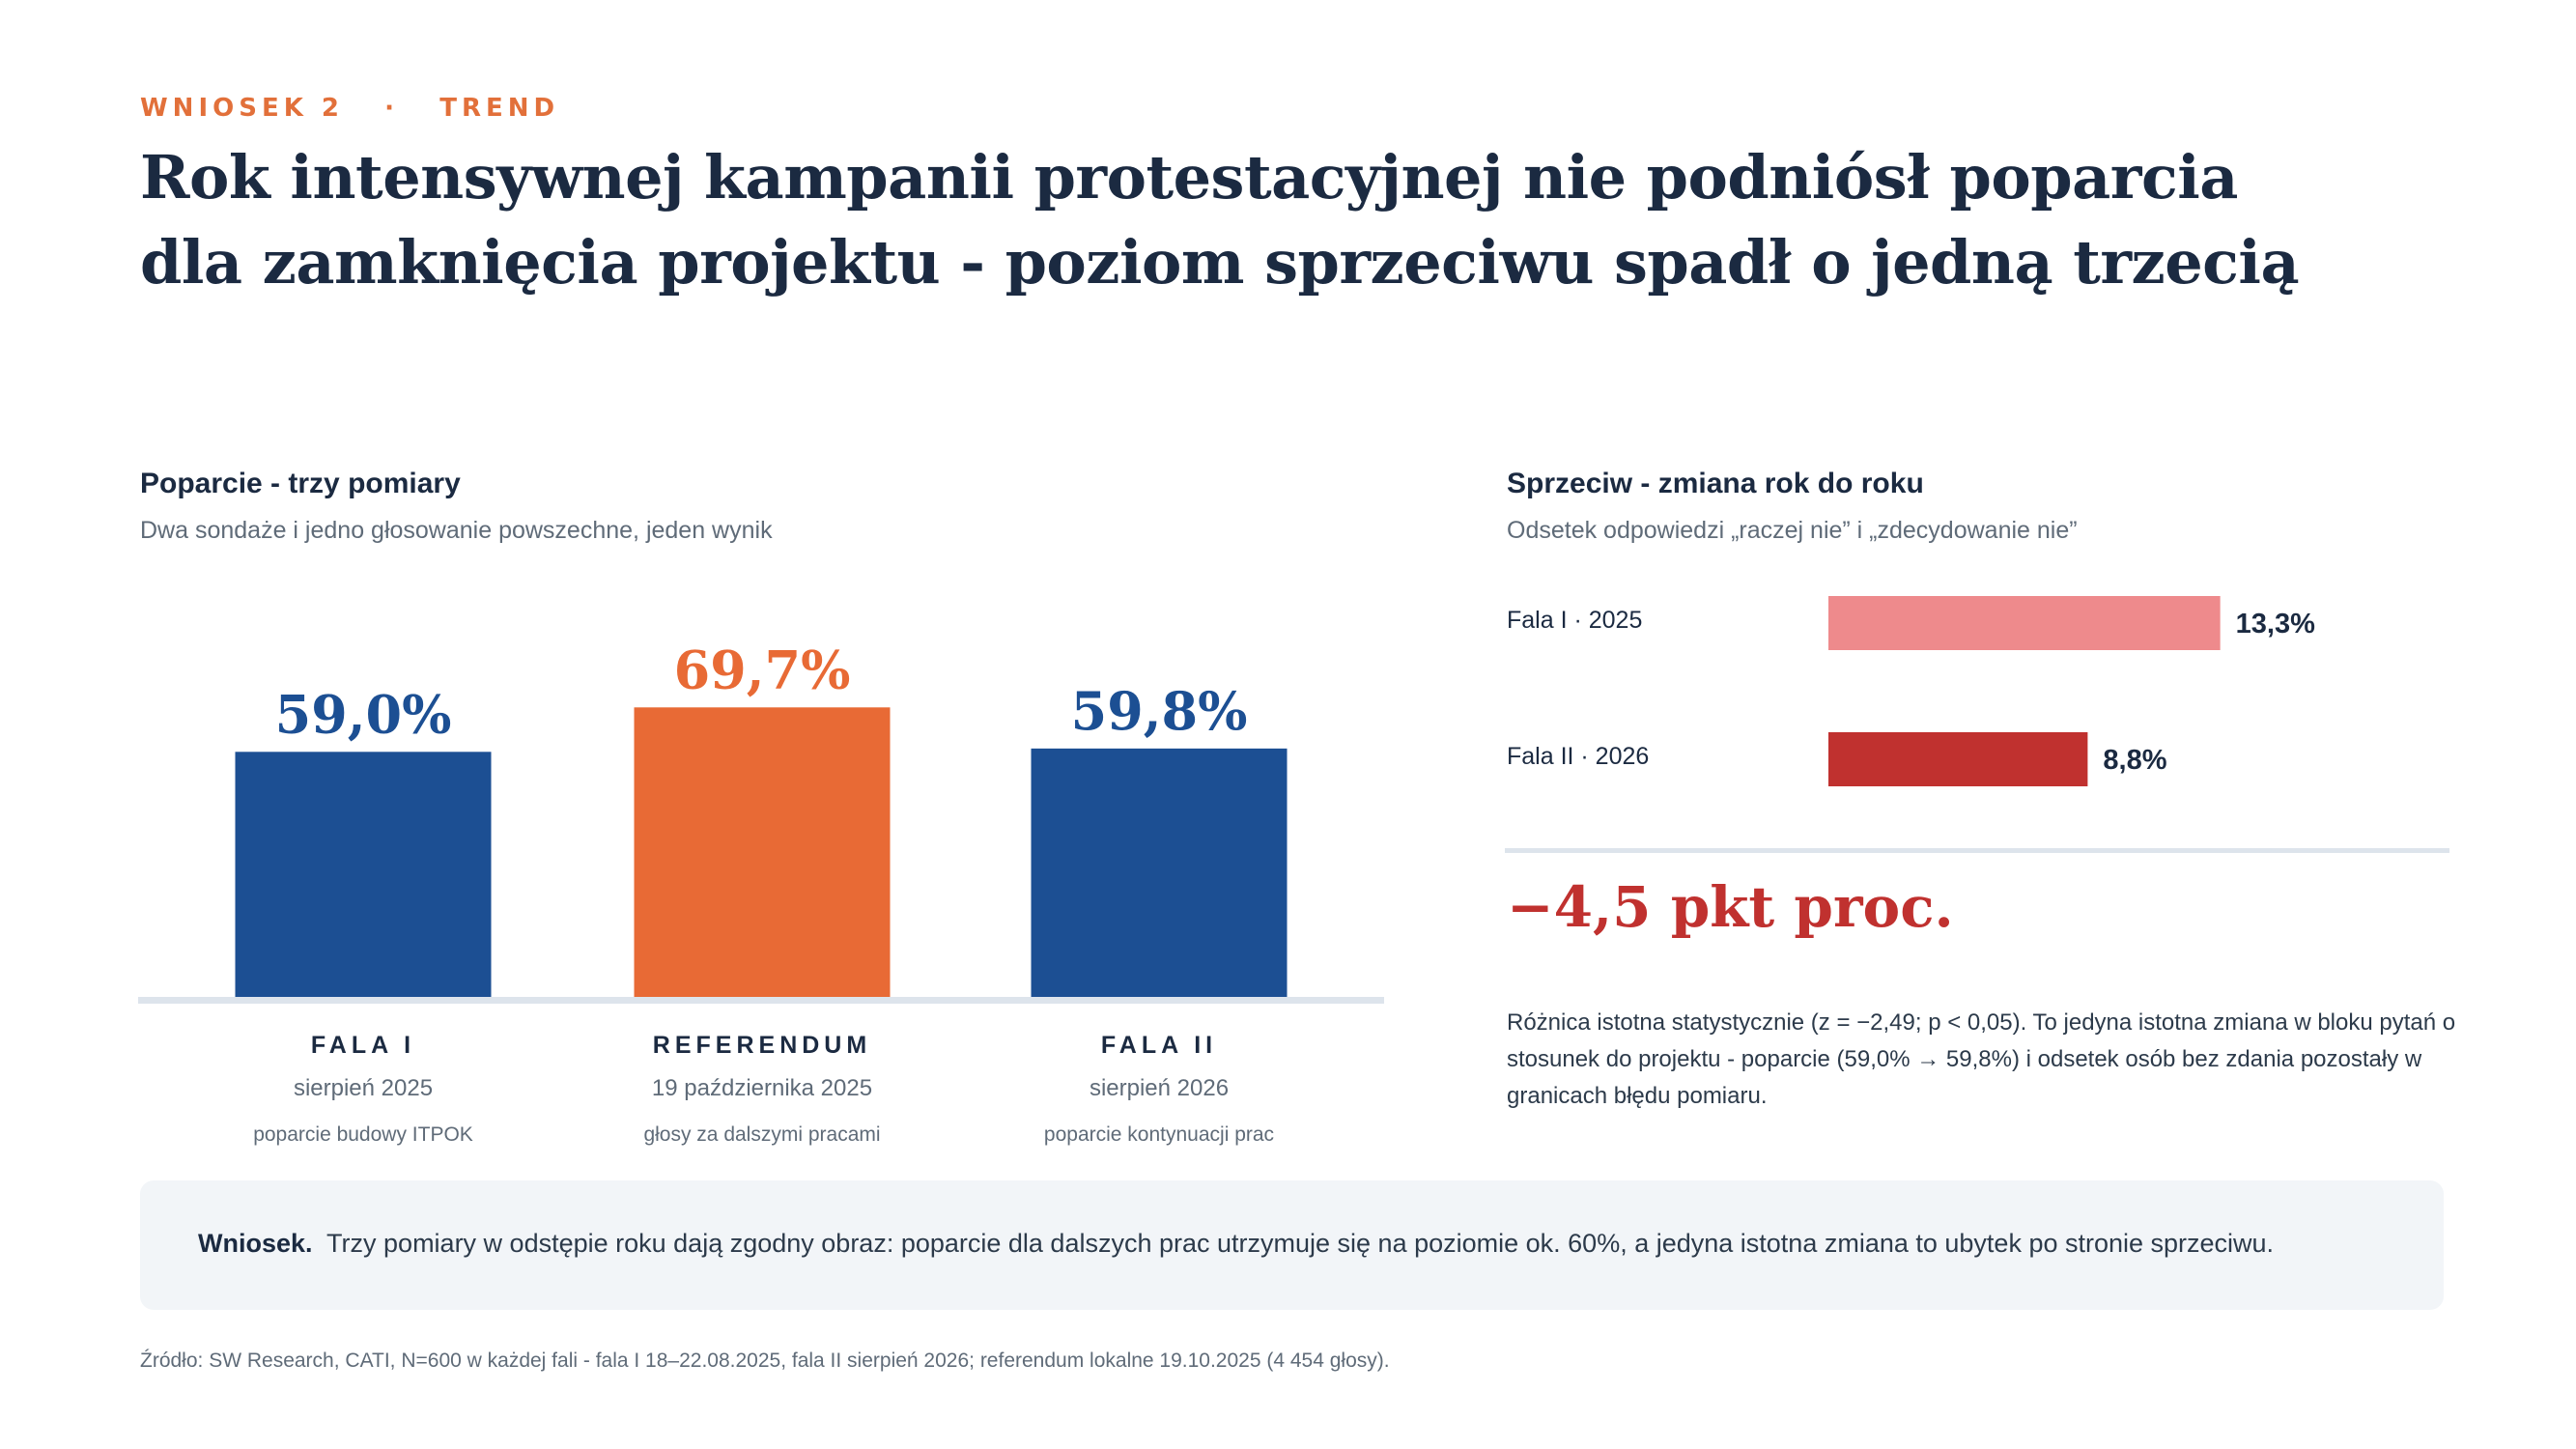  What do you see at coordinates (1730, 907) in the screenshot?
I see `opposition-delta: −4,5 pkt proc.` at bounding box center [1730, 907].